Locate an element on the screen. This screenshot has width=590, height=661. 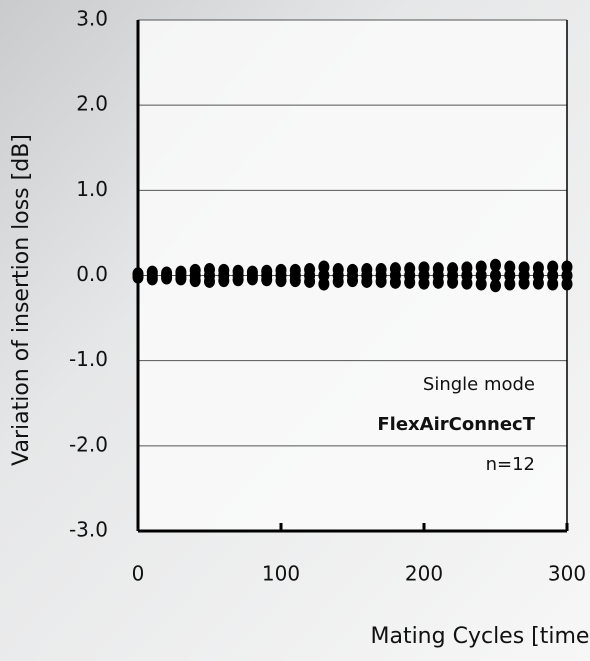
x-tick-label: 0 is located at coordinates (138, 574).